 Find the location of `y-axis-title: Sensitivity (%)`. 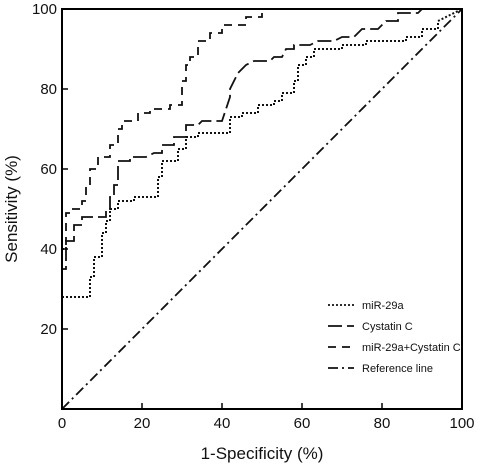

y-axis-title: Sensitivity (%) is located at coordinates (11, 209).